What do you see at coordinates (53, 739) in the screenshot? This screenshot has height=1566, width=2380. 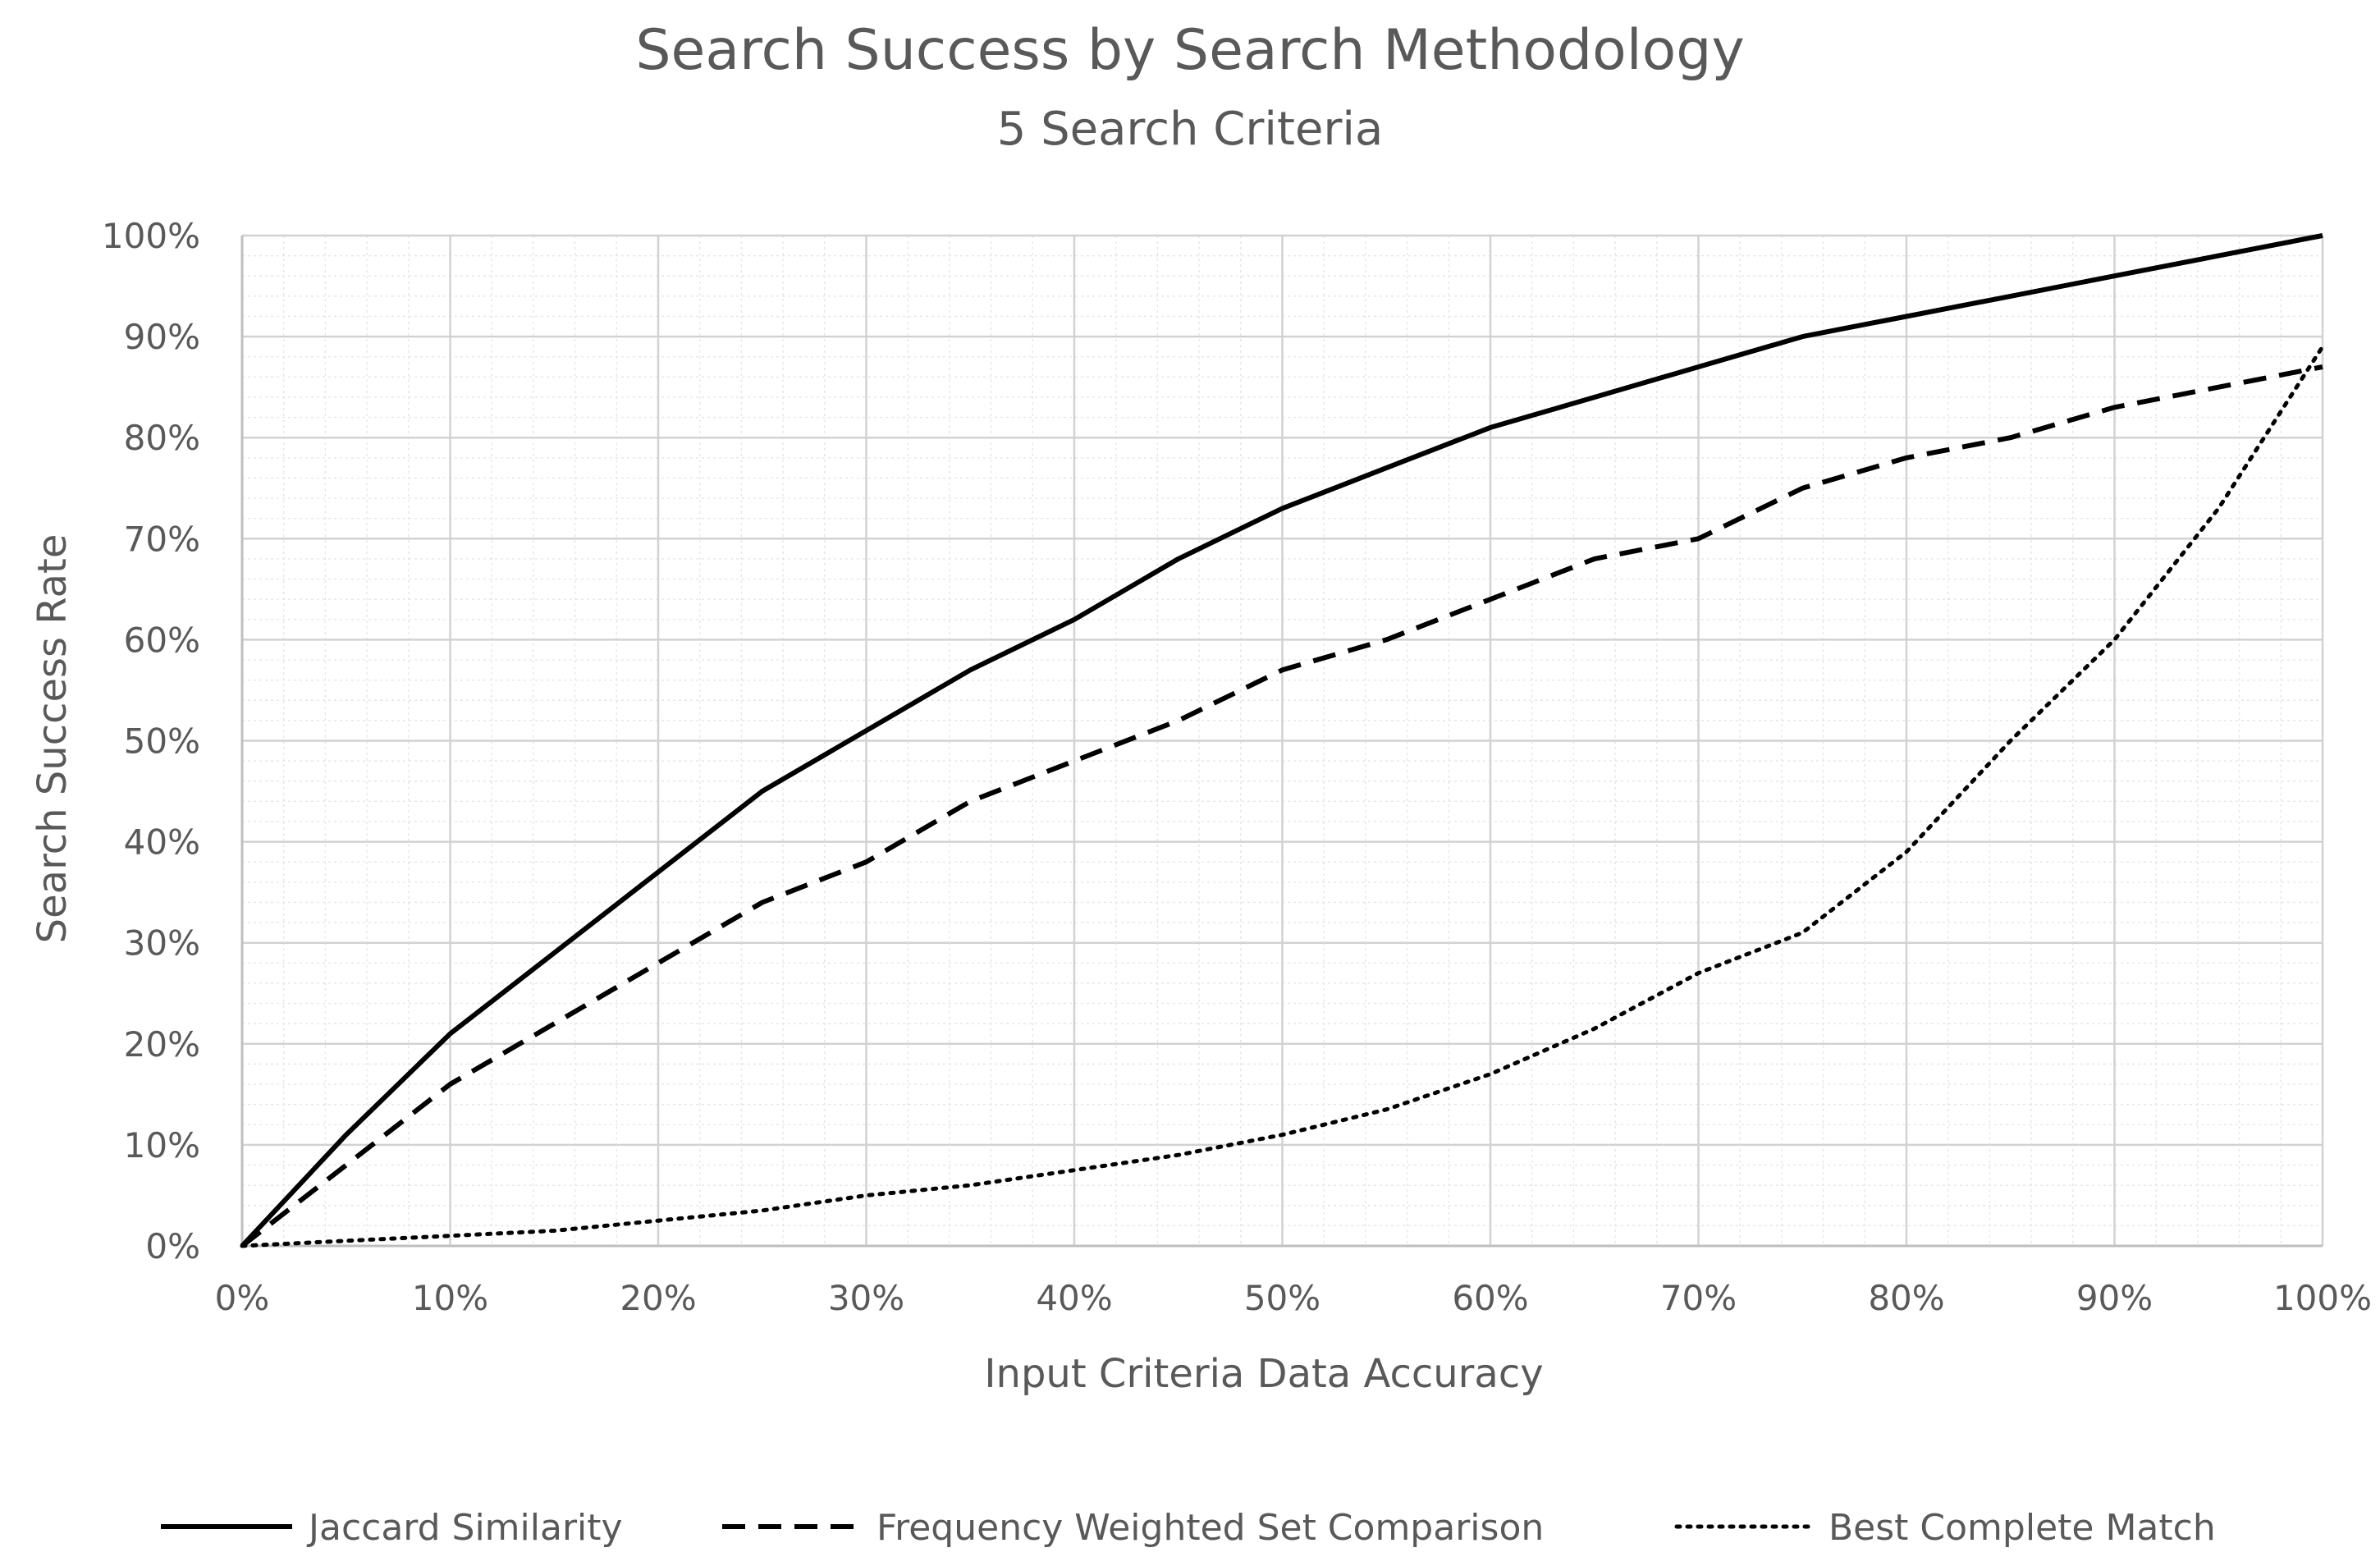 I see `y-axis-title: Search Success Rate` at bounding box center [53, 739].